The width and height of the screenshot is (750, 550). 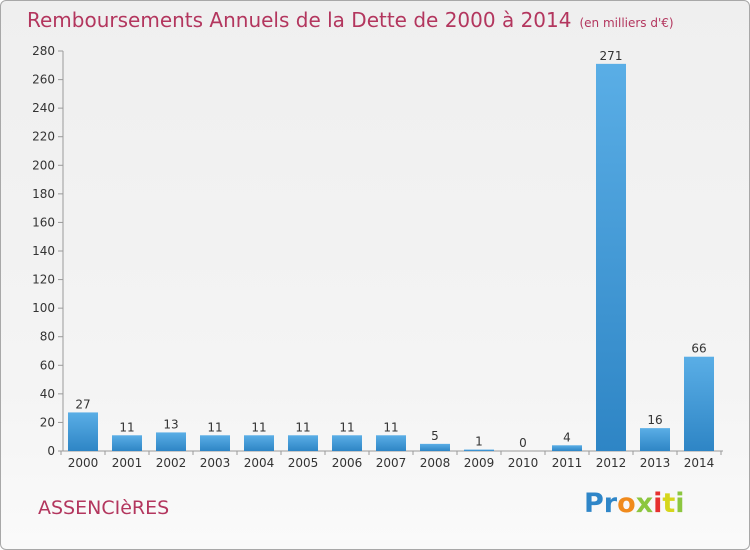 I want to click on x-tick-label-2006: 2006, so click(x=347, y=463).